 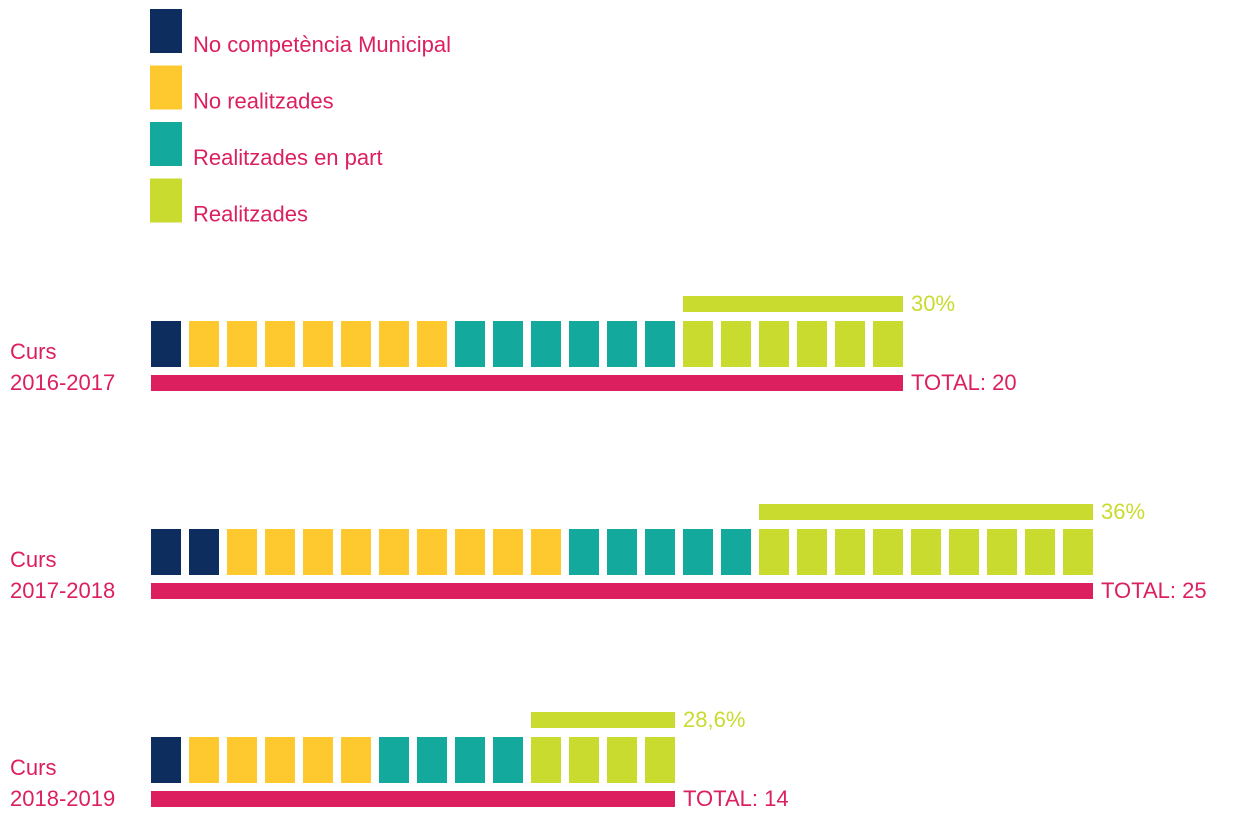 I want to click on total-label: TOTAL: 25, so click(x=1154, y=590).